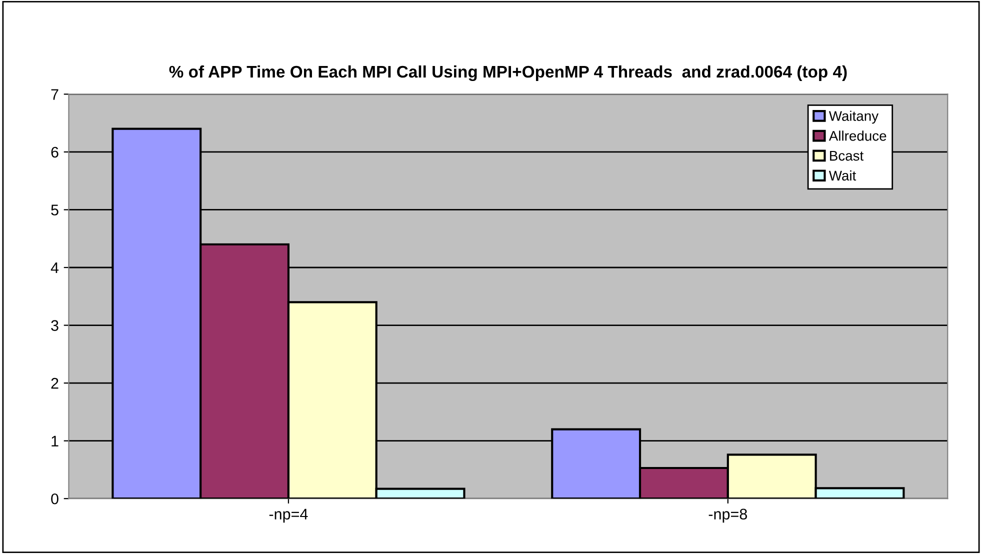  Describe the element at coordinates (853, 117) in the screenshot. I see `legend-label: Waitany` at that location.